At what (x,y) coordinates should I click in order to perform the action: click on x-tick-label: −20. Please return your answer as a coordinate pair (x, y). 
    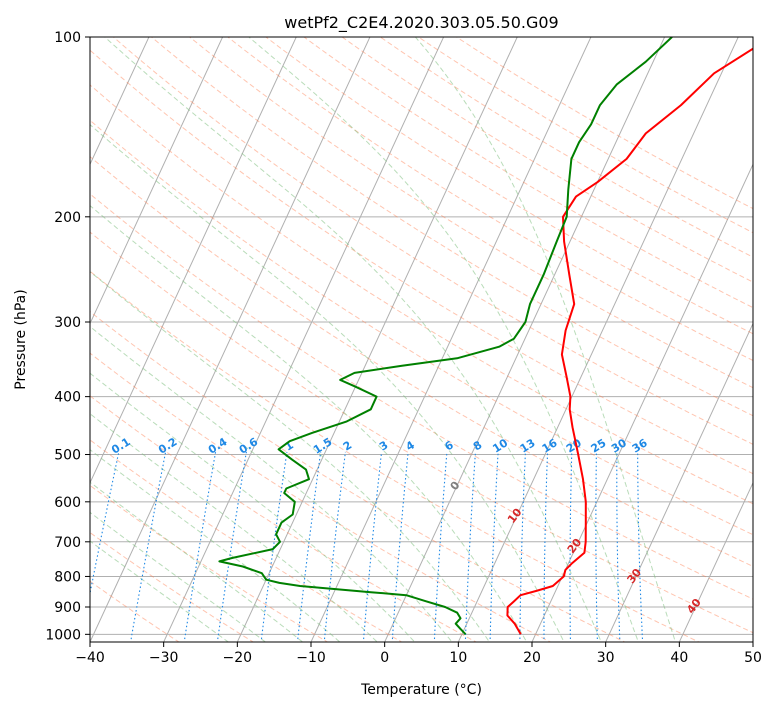
    Looking at the image, I should click on (238, 658).